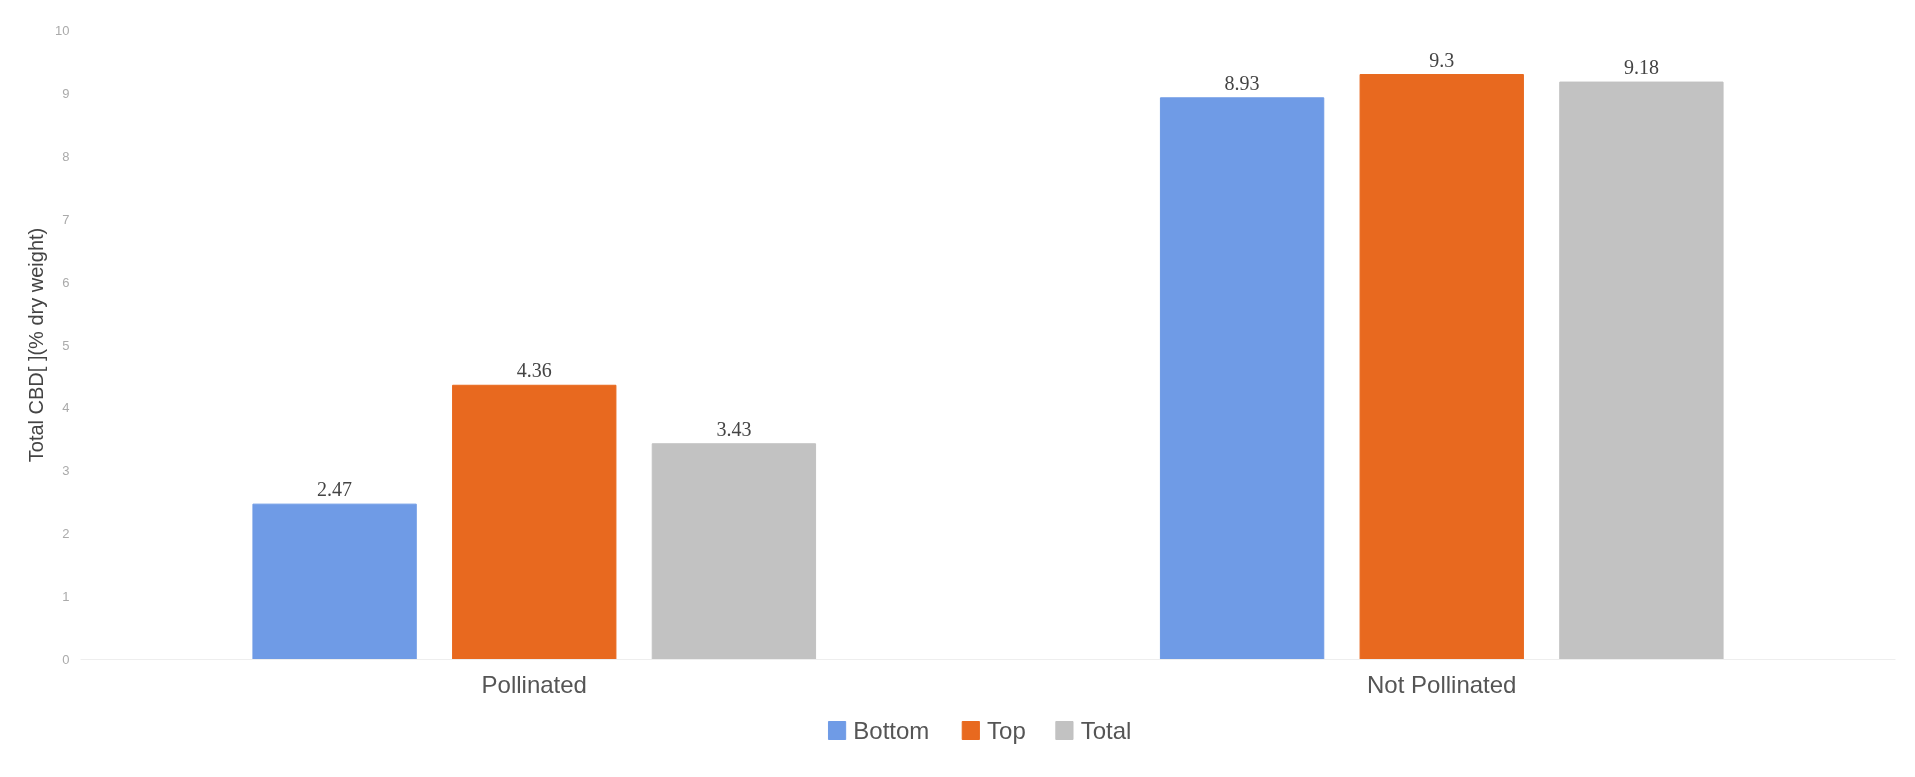 Image resolution: width=1915 pixels, height=777 pixels. I want to click on data-label: 2.47, so click(335, 489).